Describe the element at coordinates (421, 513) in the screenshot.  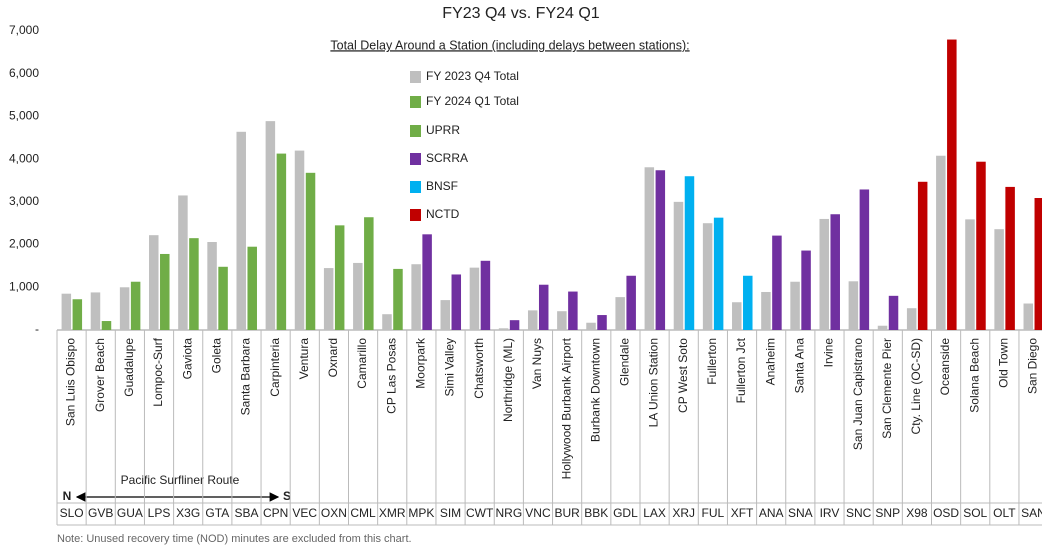
I see `station-code: MPK` at that location.